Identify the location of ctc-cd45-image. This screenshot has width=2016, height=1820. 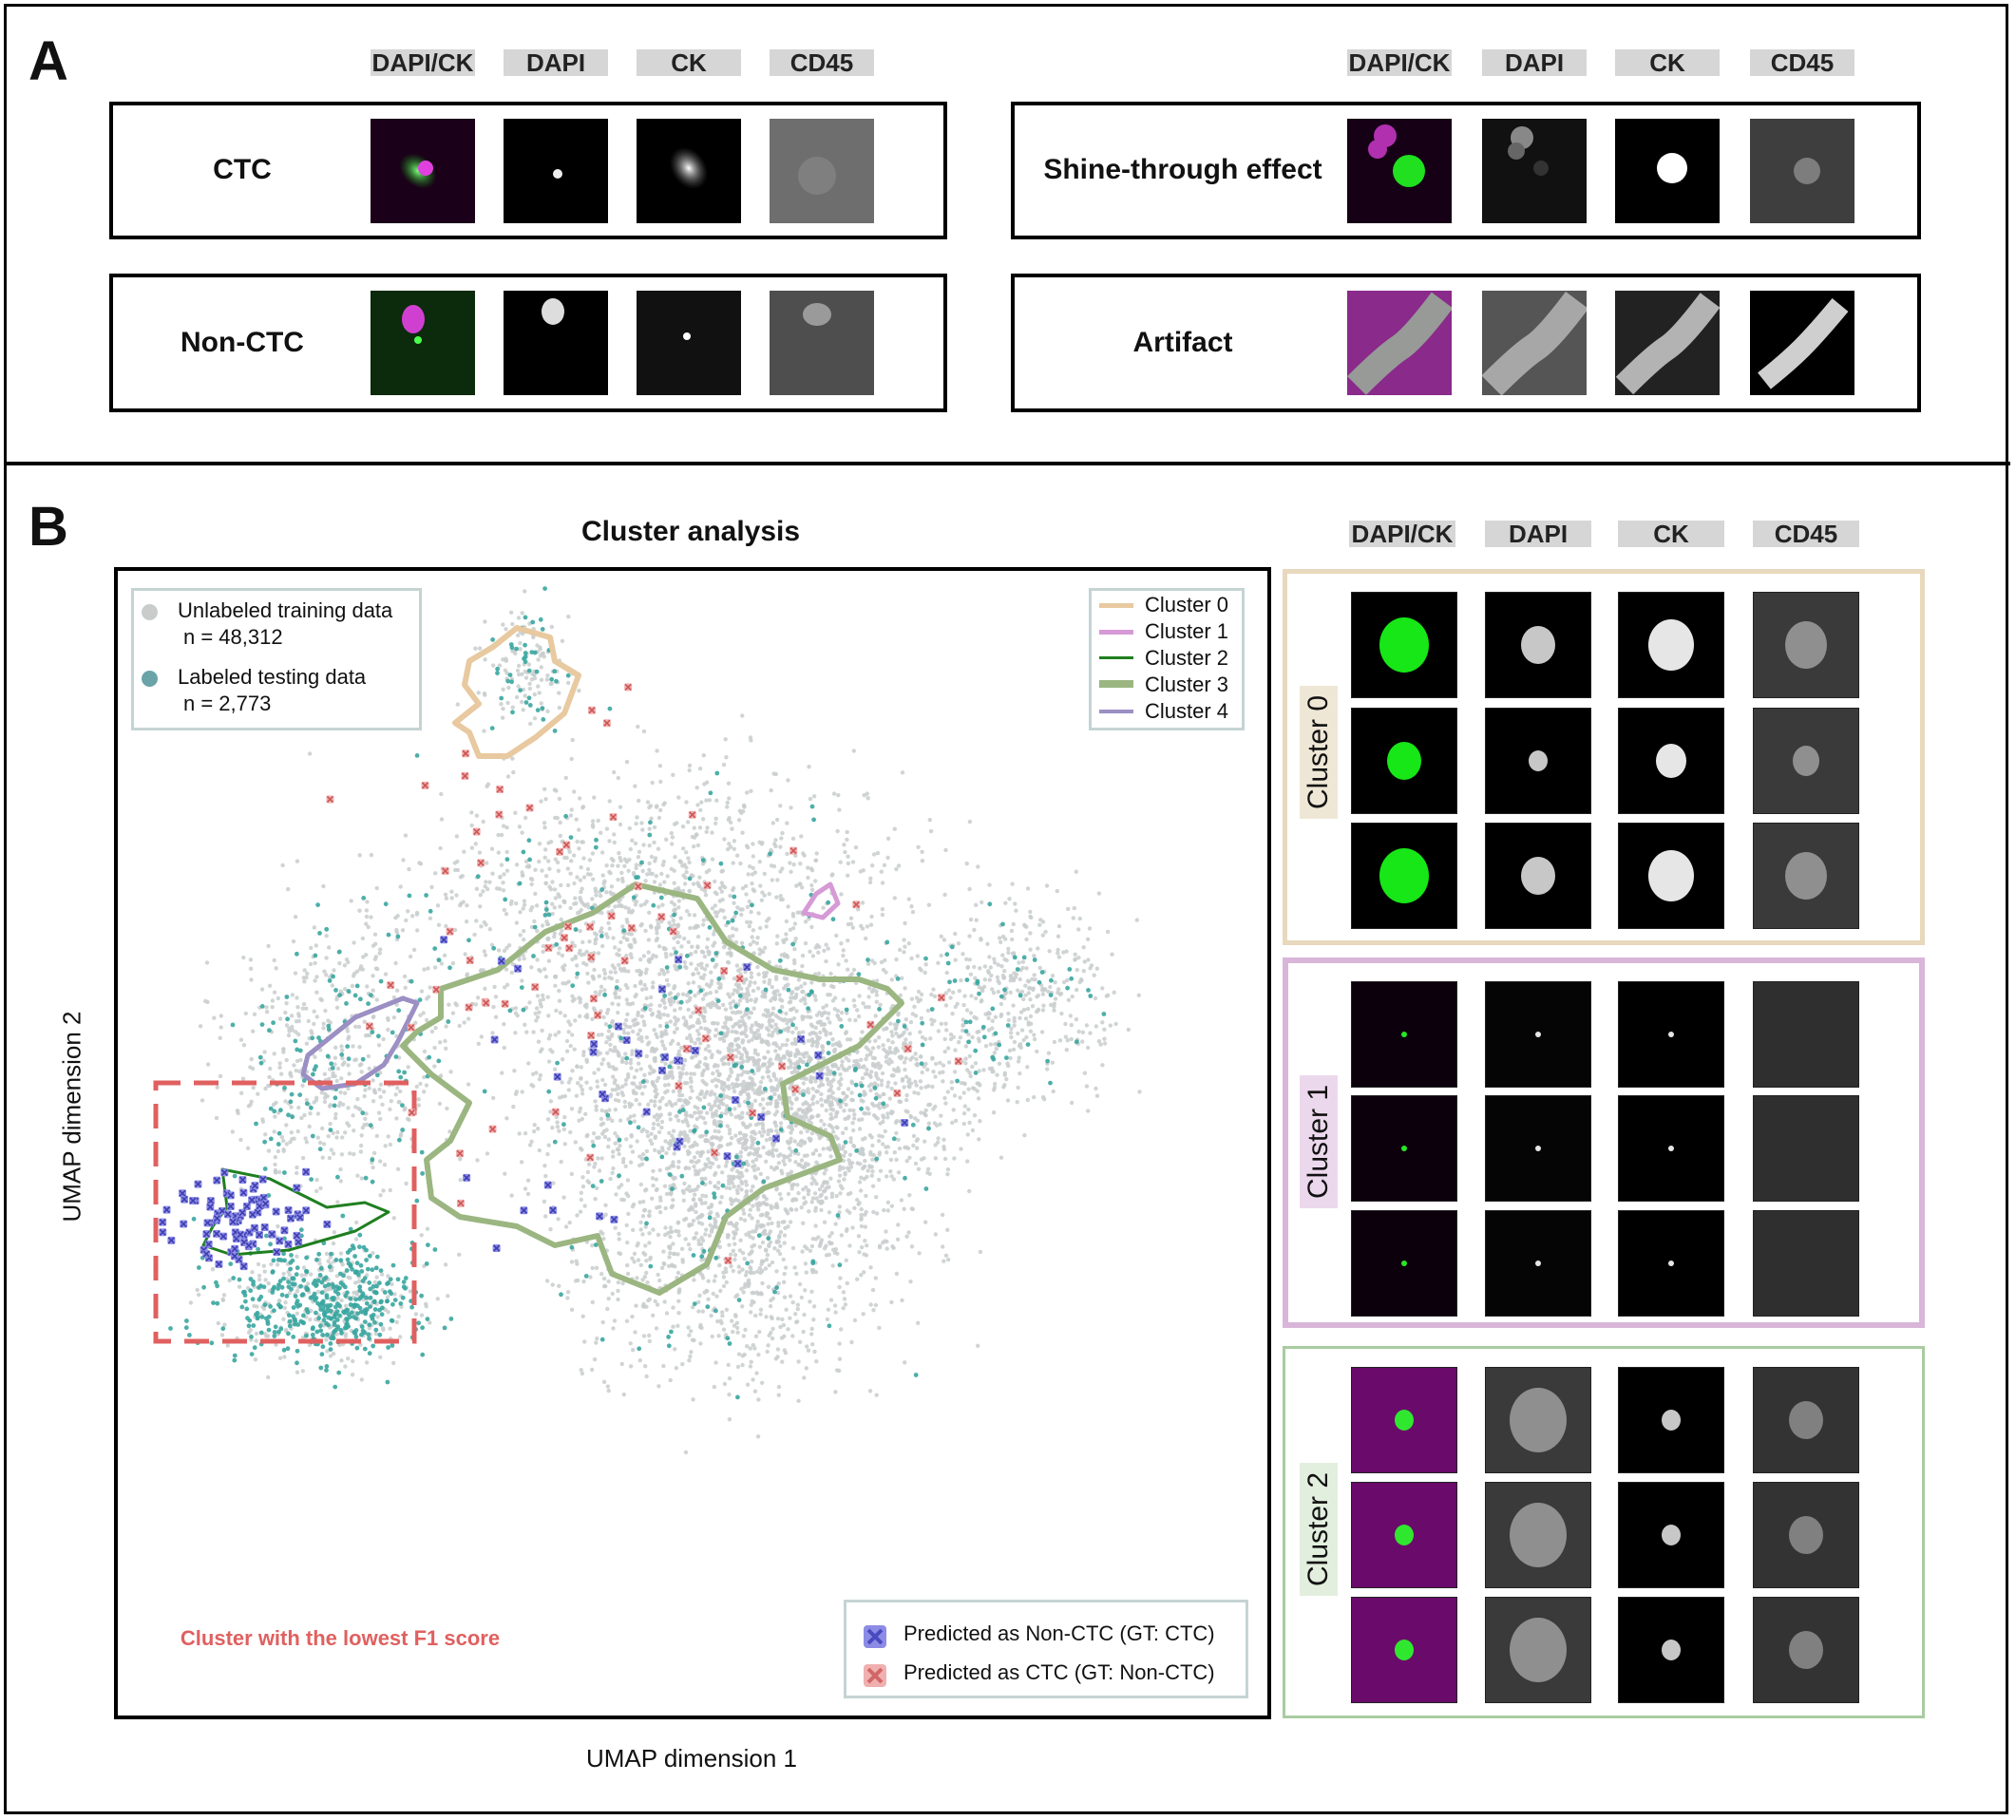
(822, 171).